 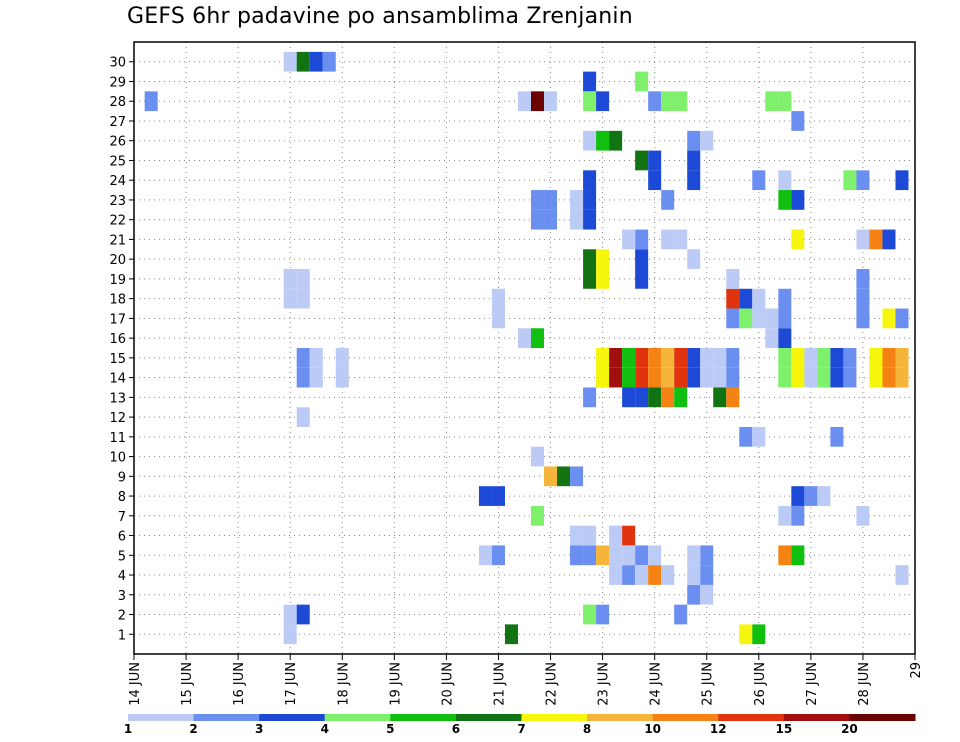 What do you see at coordinates (604, 684) in the screenshot?
I see `x-tick-label: 23 JUN` at bounding box center [604, 684].